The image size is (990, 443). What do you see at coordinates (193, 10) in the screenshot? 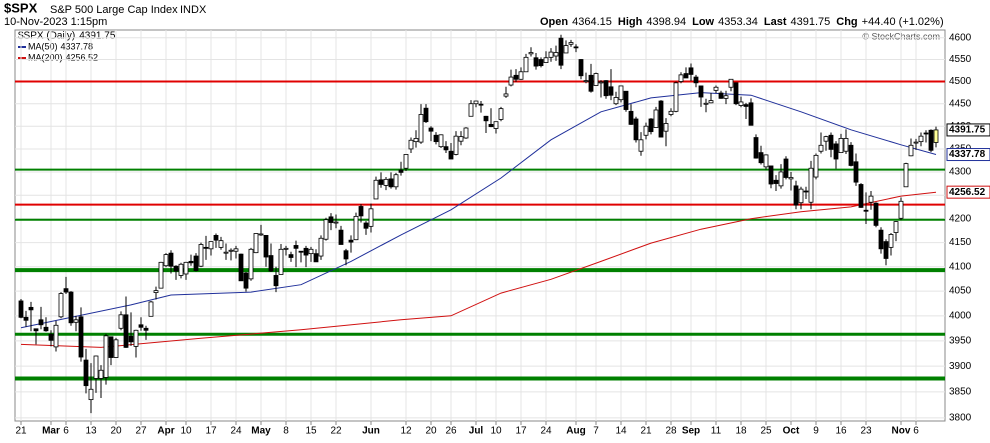
I see `exchange: INDX` at bounding box center [193, 10].